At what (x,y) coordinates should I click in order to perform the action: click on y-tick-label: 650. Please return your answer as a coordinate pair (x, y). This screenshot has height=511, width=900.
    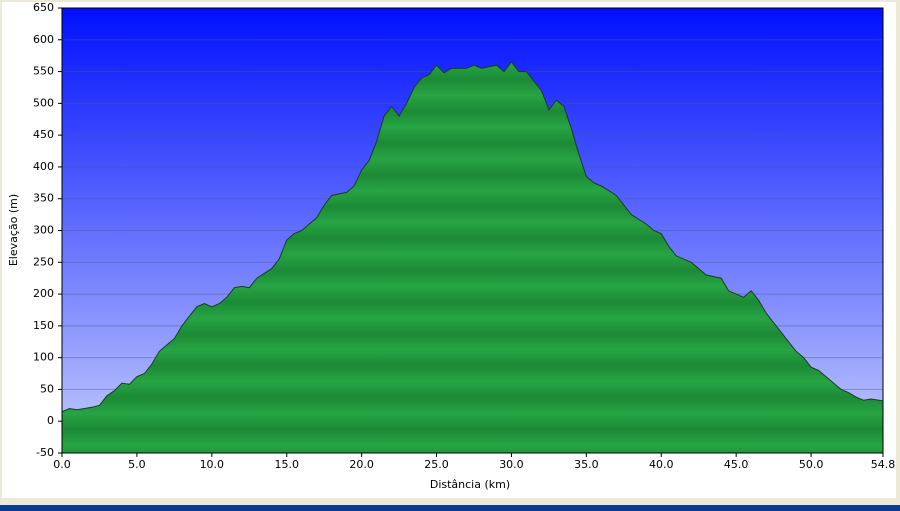
    Looking at the image, I should click on (43, 7).